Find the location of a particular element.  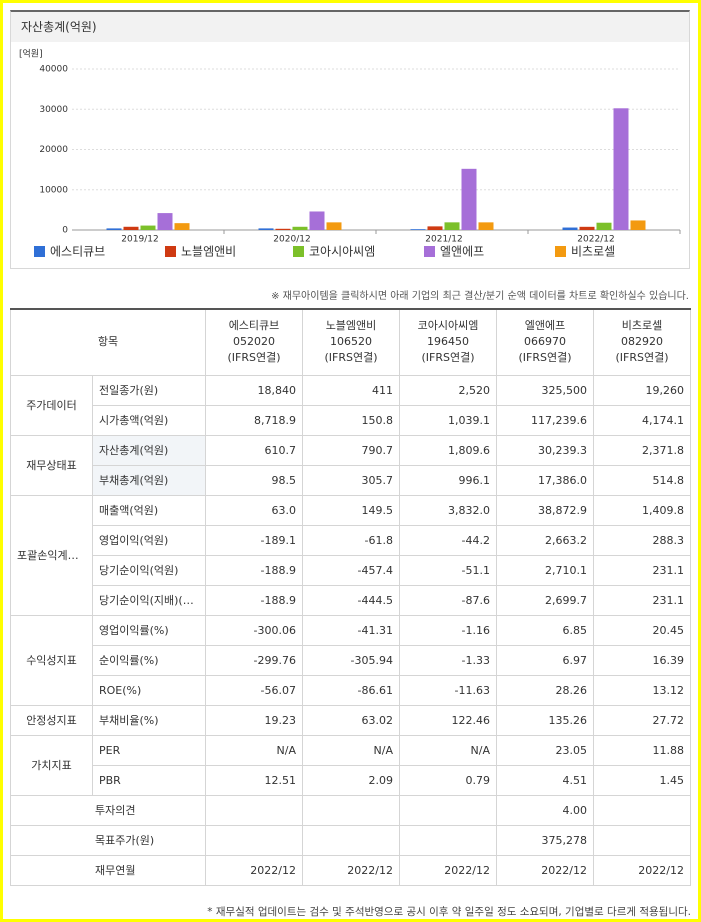

legend-label: 코아시아씨엠 is located at coordinates (342, 252).